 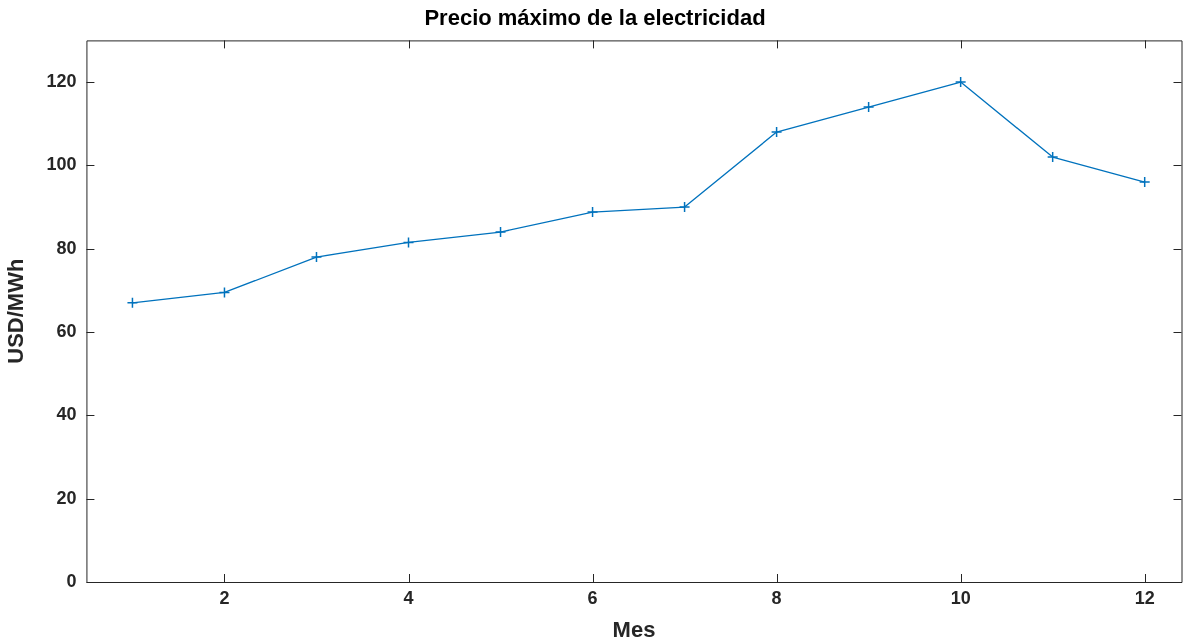 I want to click on y-axis-title: USD/MWh, so click(x=16, y=311).